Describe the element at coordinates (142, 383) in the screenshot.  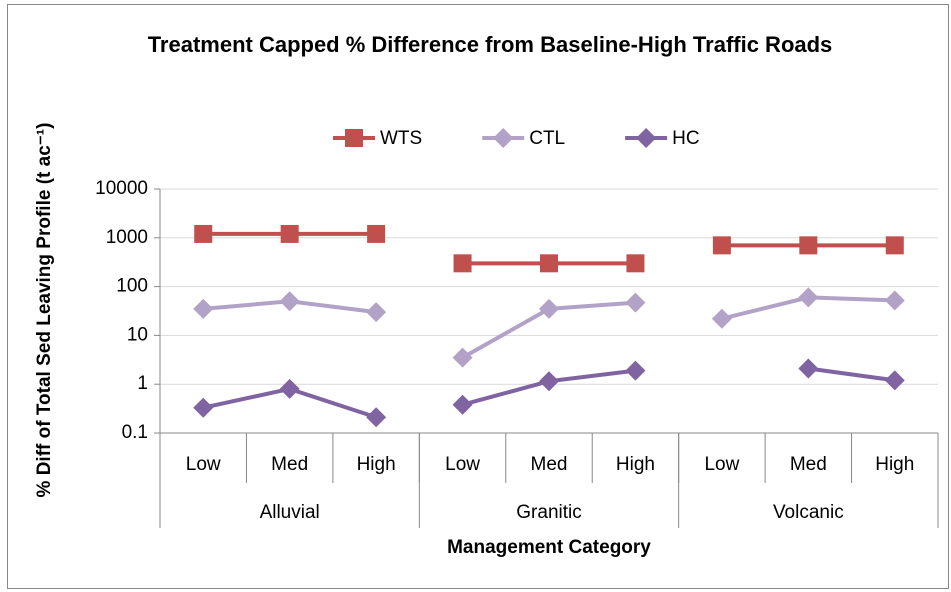
I see `y-tick-label: 1` at that location.